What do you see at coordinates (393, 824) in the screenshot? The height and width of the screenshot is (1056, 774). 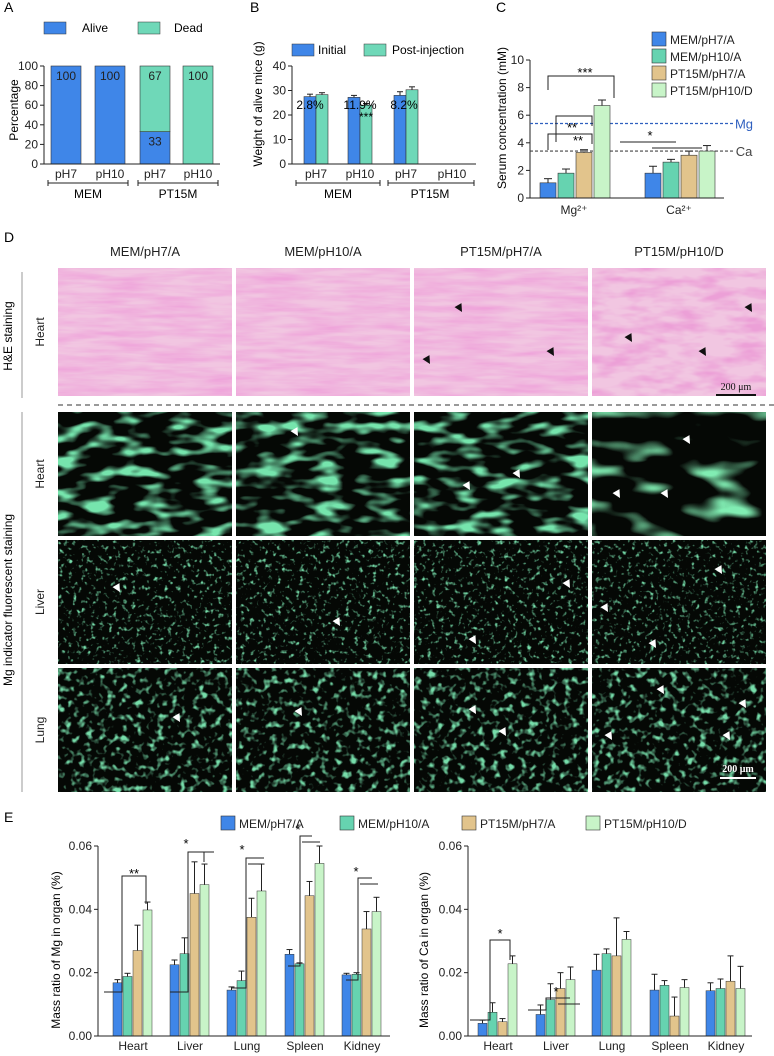 I see `legend-label: MEM/pH10/A` at bounding box center [393, 824].